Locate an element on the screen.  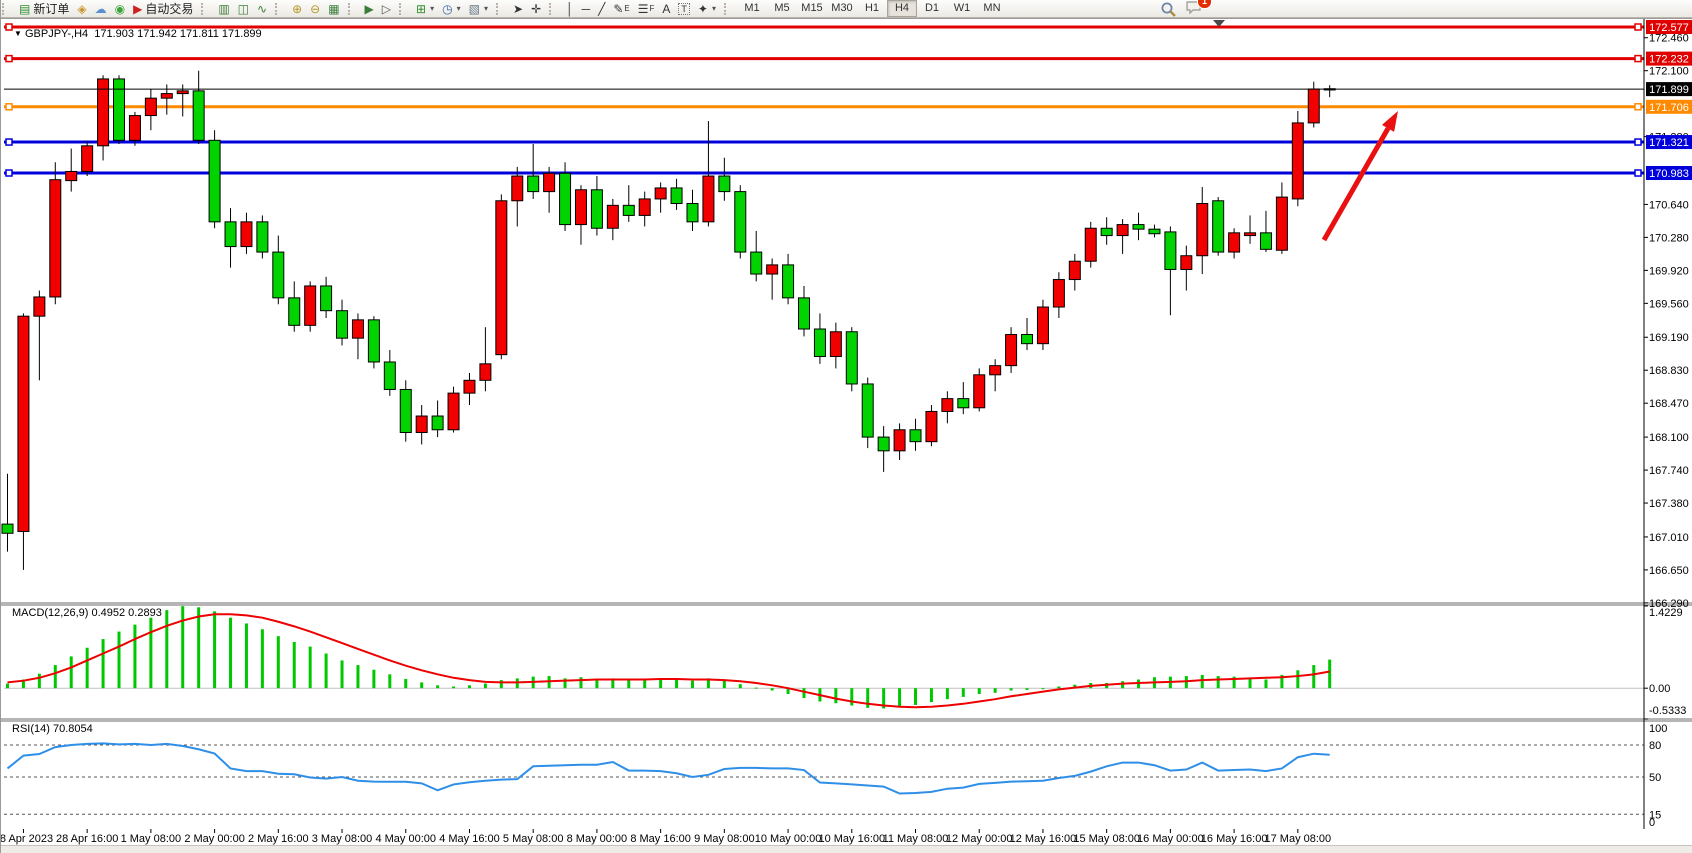
equidistant-channel-glyph: ✎ is located at coordinates (618, 8).